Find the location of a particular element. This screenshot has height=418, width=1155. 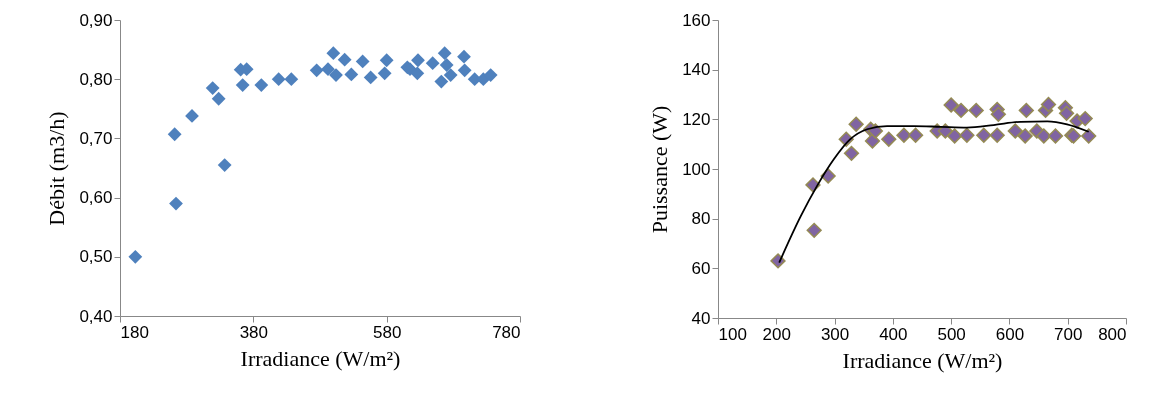

x-tick-label: 180 is located at coordinates (134, 332).